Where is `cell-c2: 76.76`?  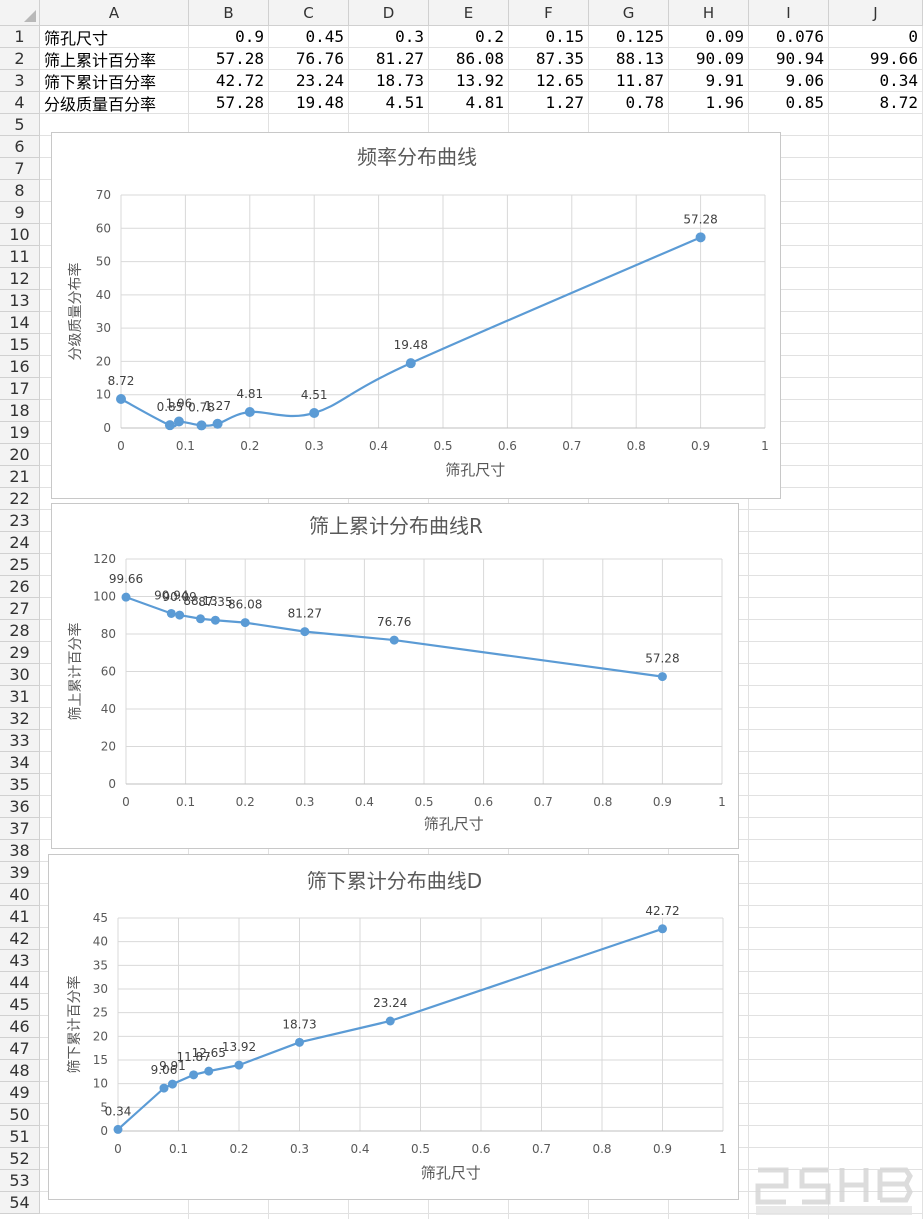 cell-c2: 76.76 is located at coordinates (309, 59).